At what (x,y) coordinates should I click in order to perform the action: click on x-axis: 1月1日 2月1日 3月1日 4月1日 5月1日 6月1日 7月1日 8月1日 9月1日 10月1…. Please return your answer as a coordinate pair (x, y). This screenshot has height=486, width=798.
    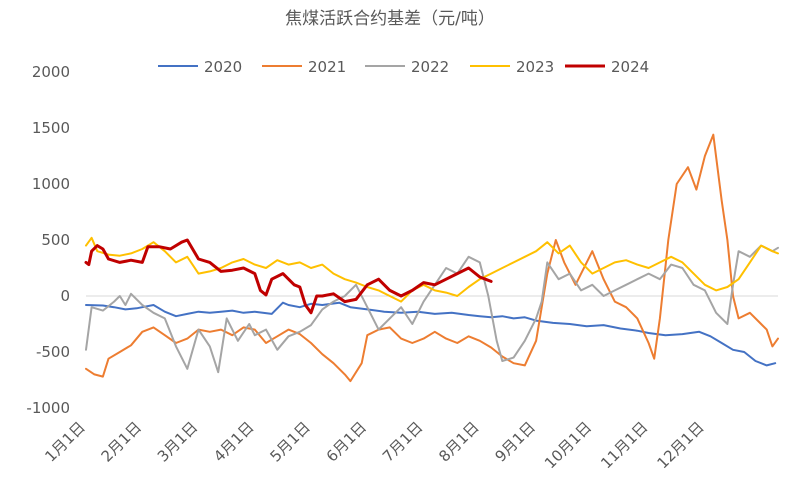
    Looking at the image, I should click on (374, 445).